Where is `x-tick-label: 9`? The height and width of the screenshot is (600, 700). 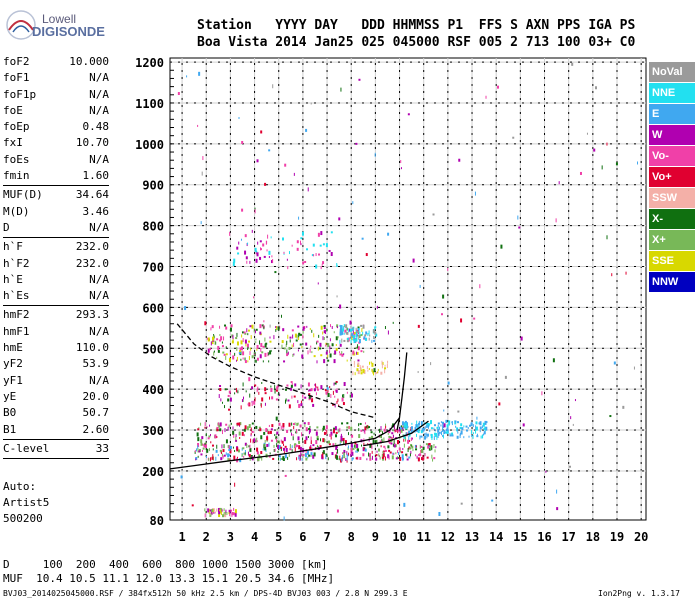 x-tick-label: 9 is located at coordinates (375, 537).